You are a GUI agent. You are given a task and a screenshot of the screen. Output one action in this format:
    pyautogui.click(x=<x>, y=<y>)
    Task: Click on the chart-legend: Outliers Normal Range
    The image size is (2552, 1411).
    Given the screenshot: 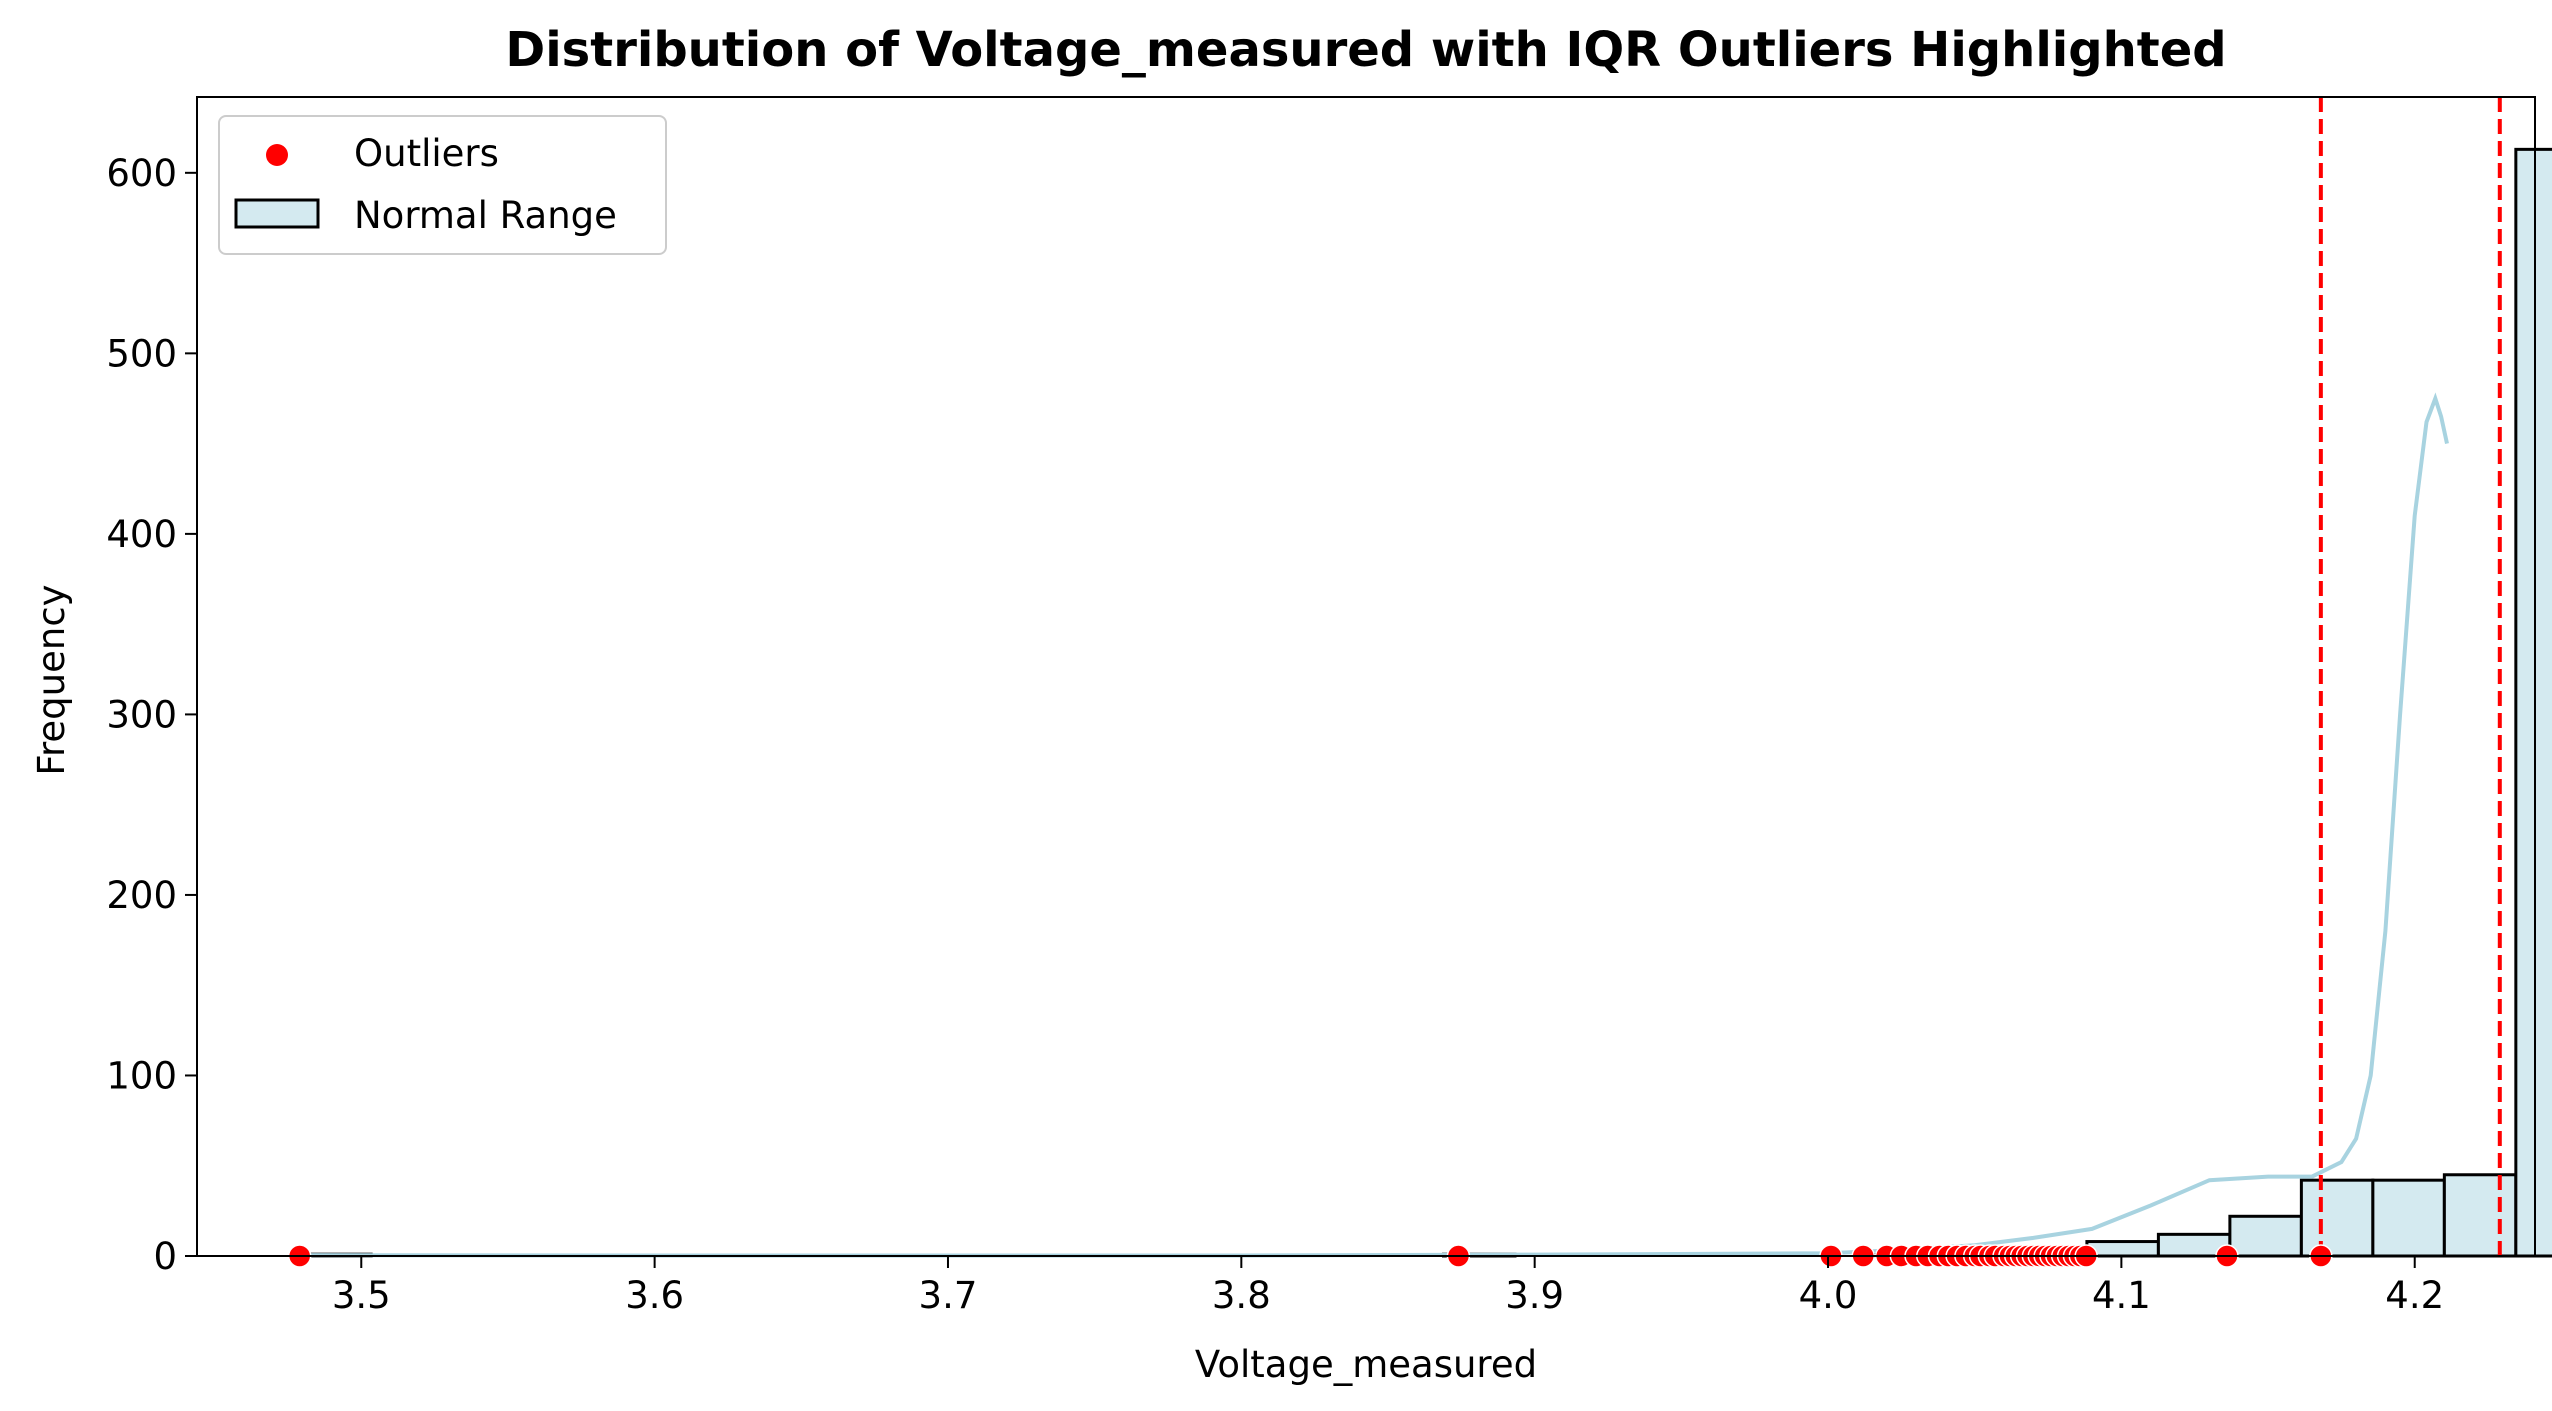 What is the action you would take?
    pyautogui.click(x=442, y=185)
    